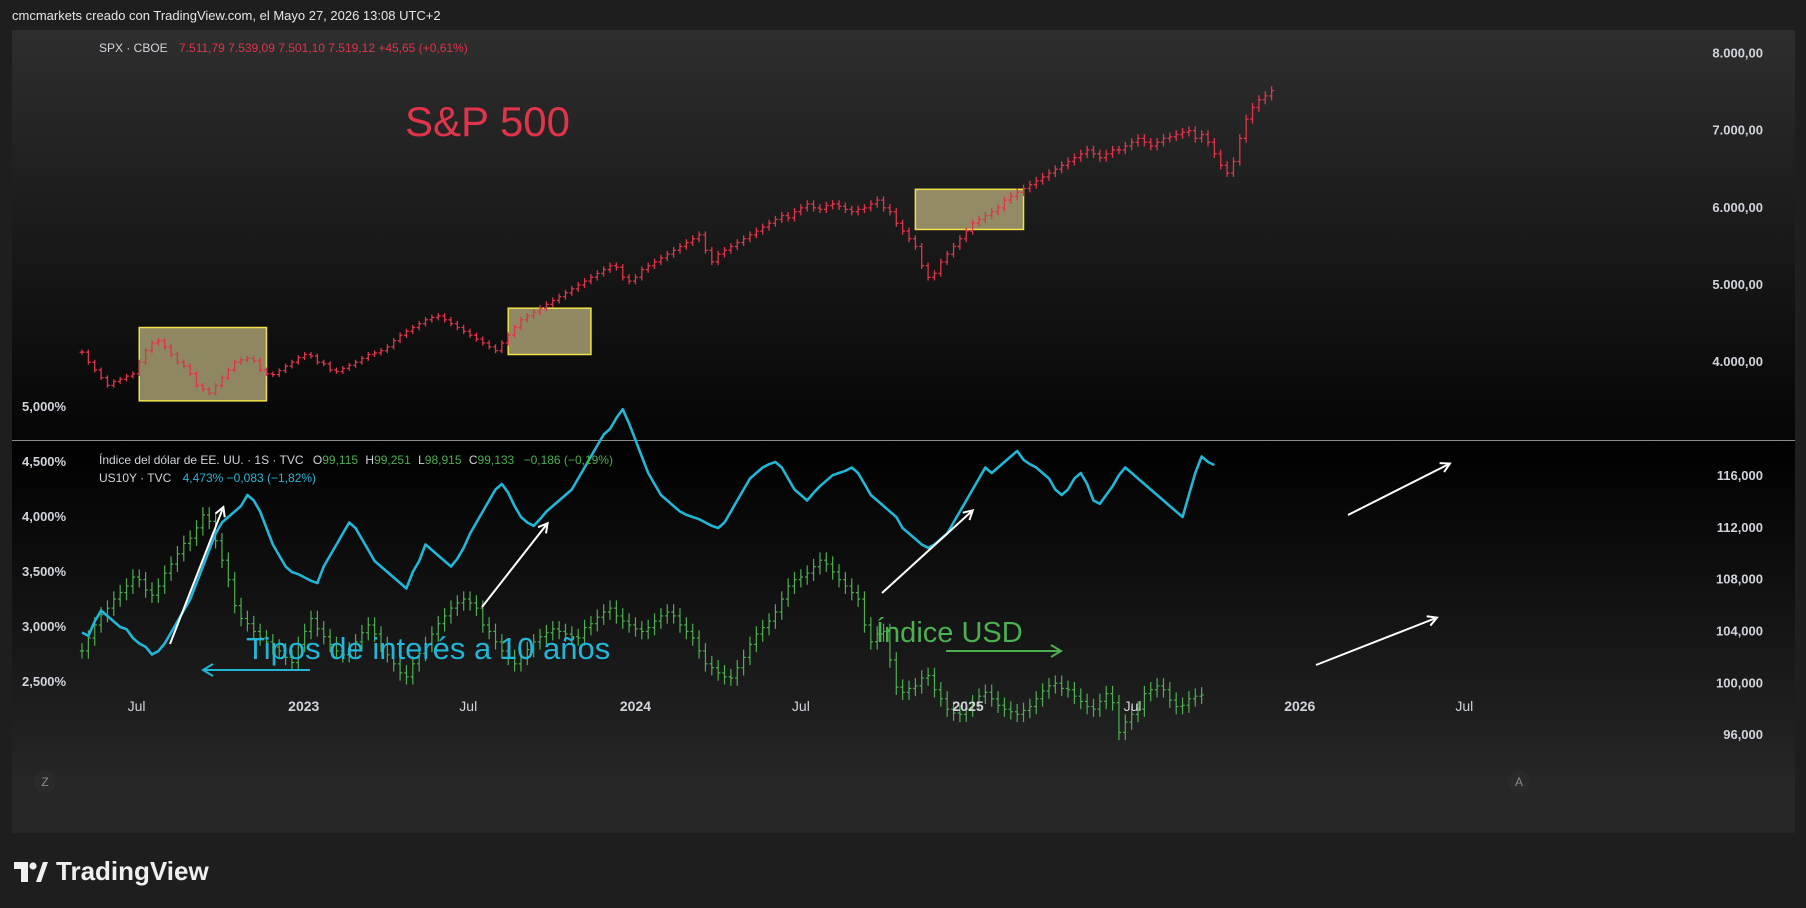 This screenshot has width=1806, height=908. I want to click on dxy-change: −0,186 (−0,19%), so click(568, 460).